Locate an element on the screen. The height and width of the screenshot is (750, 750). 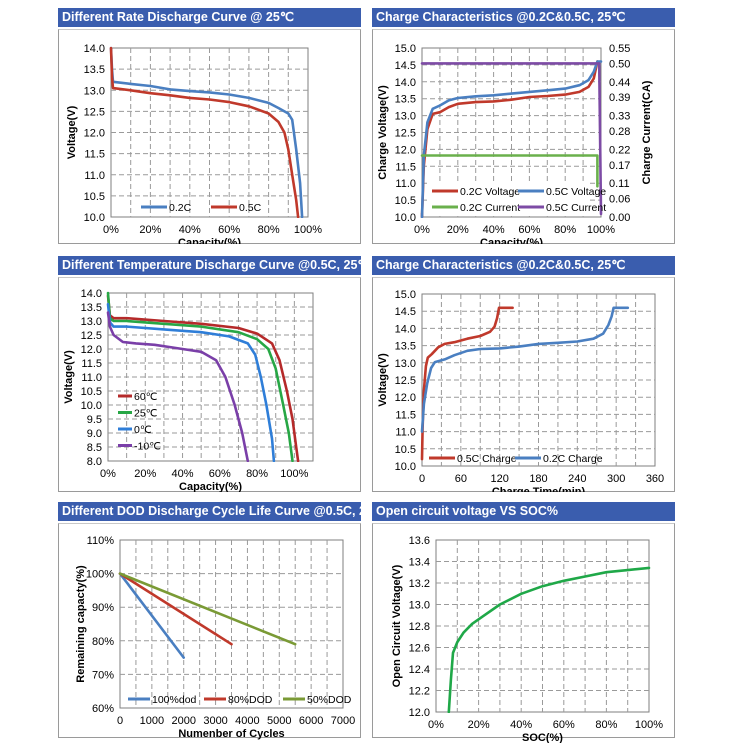
x-tick-label: 7000 is located at coordinates (343, 721).